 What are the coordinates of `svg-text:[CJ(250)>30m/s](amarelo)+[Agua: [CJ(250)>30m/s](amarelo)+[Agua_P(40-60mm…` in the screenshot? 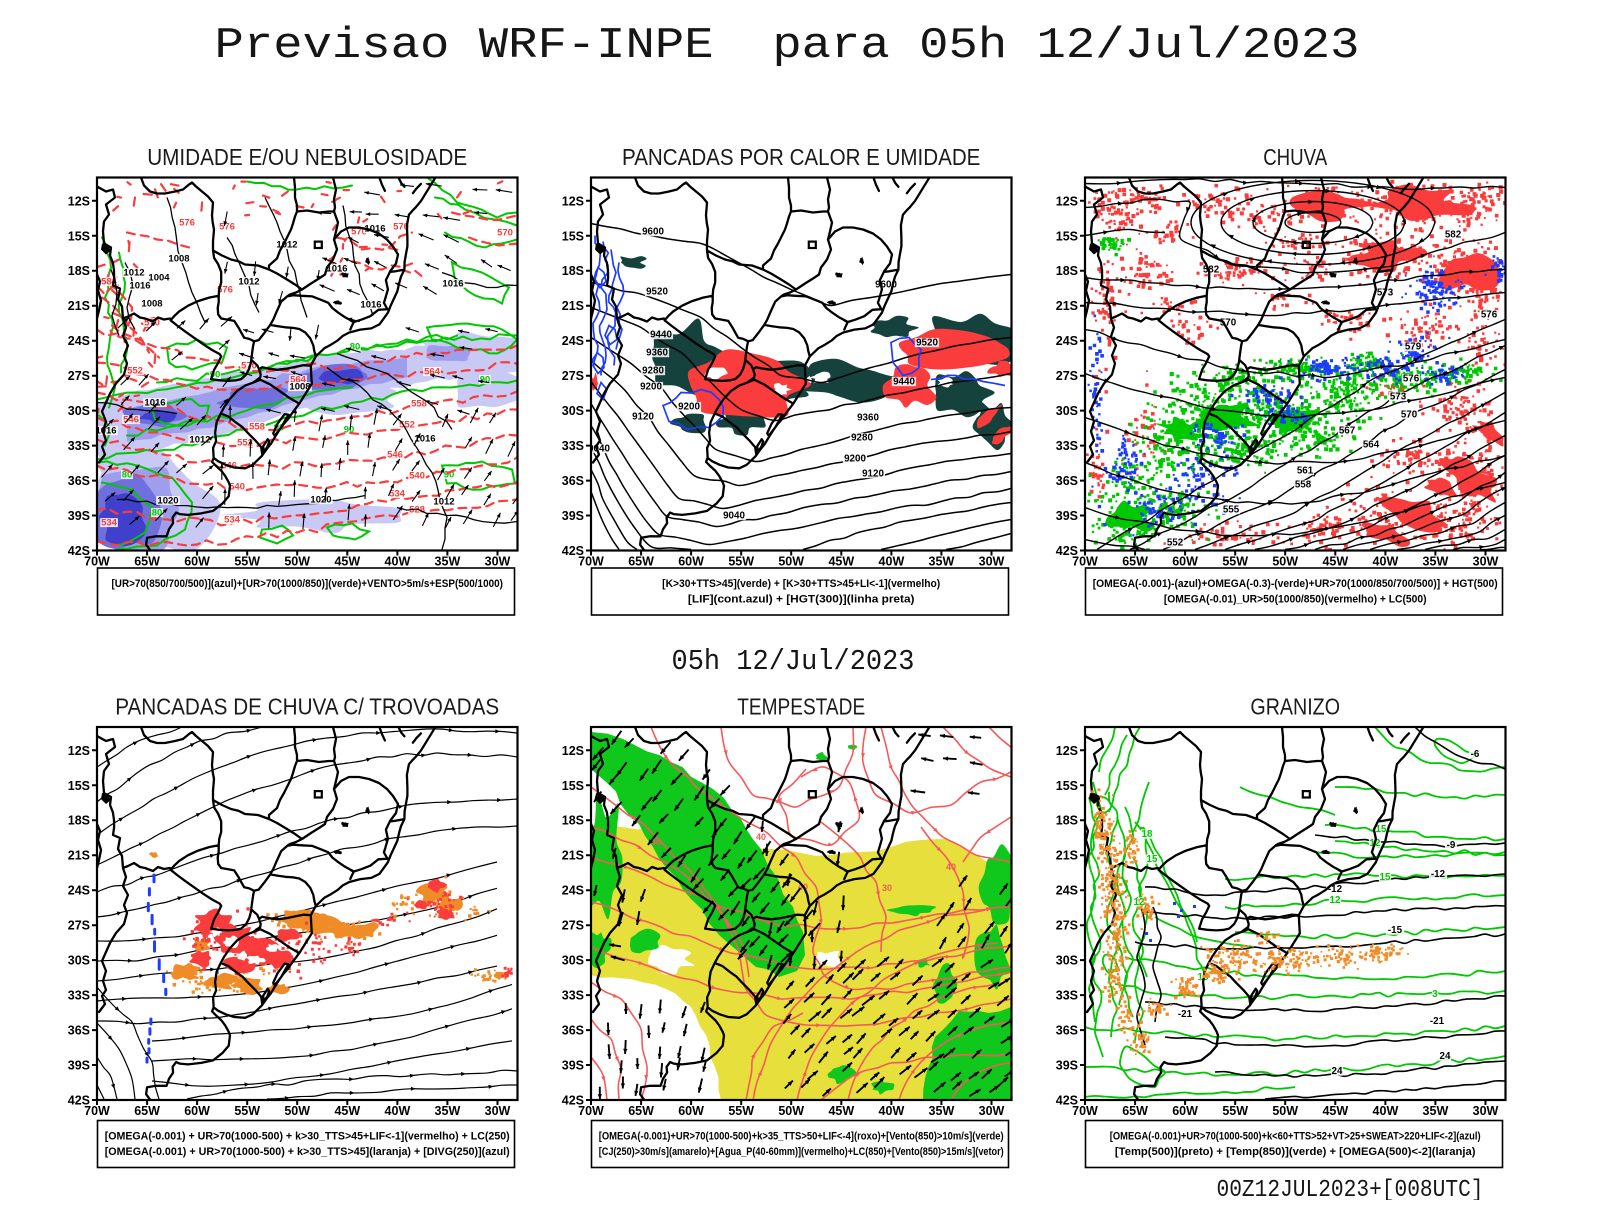 It's located at (801, 1152).